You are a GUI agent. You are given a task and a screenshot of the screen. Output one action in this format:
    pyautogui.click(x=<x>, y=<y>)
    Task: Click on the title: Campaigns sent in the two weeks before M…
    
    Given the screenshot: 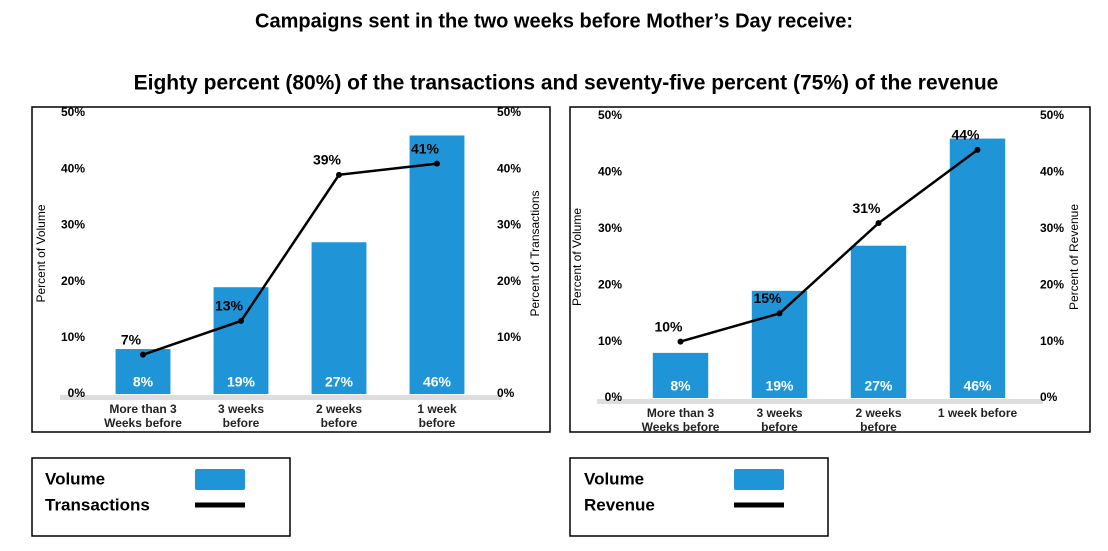 What is the action you would take?
    pyautogui.click(x=554, y=21)
    